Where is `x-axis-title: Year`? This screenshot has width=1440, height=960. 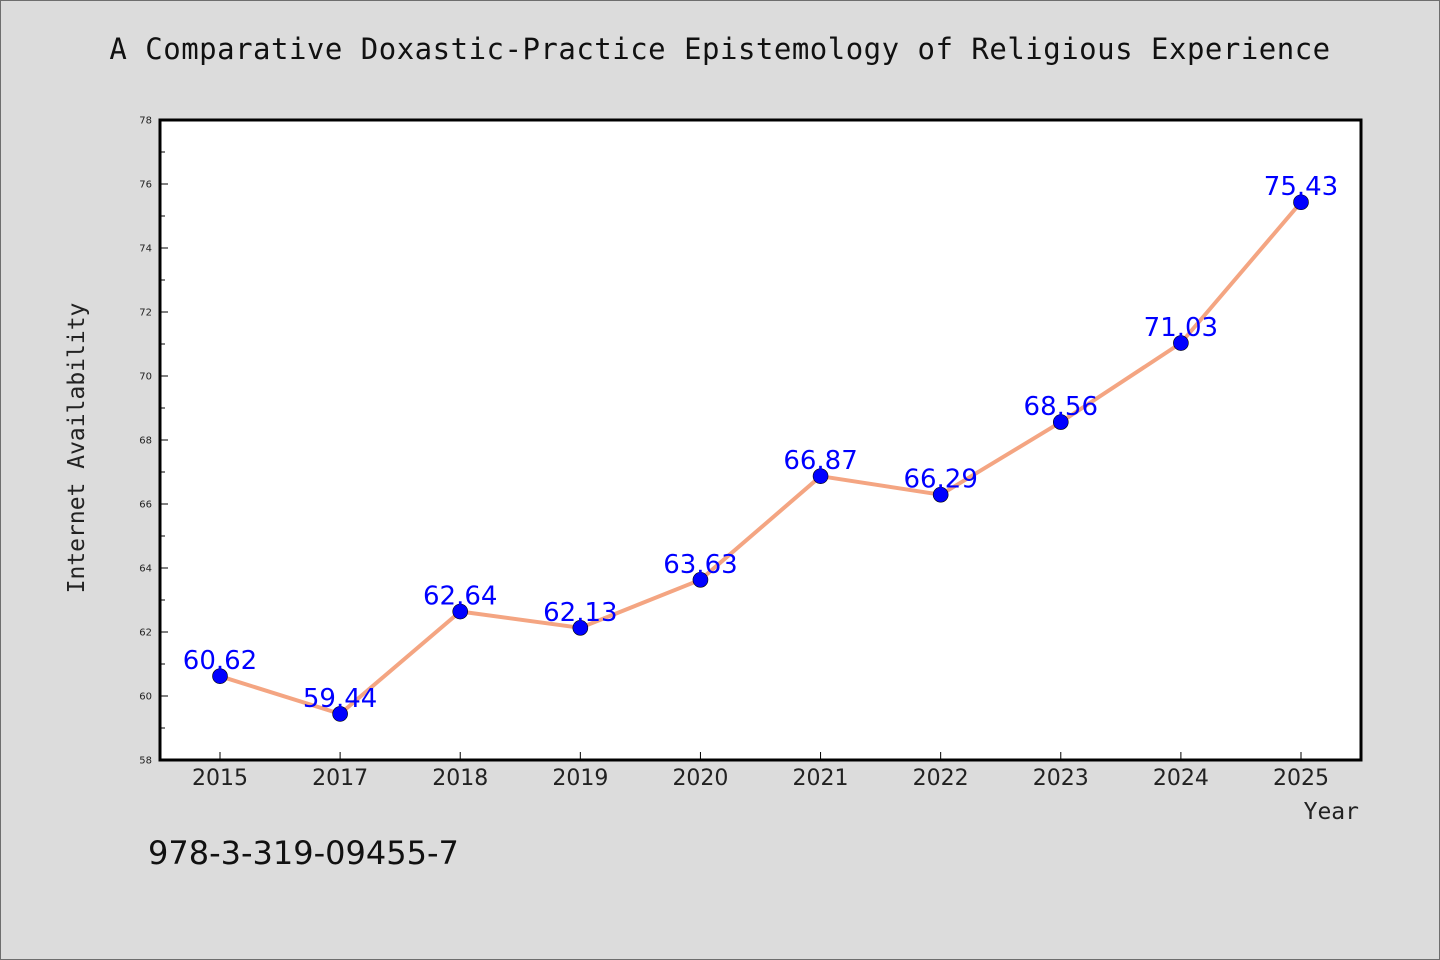
x-axis-title: Year is located at coordinates (1331, 812).